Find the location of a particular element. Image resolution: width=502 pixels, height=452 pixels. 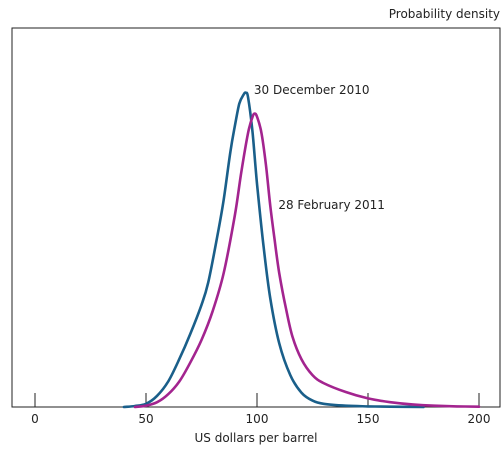

x-tick-label-100: 100 is located at coordinates (257, 419).